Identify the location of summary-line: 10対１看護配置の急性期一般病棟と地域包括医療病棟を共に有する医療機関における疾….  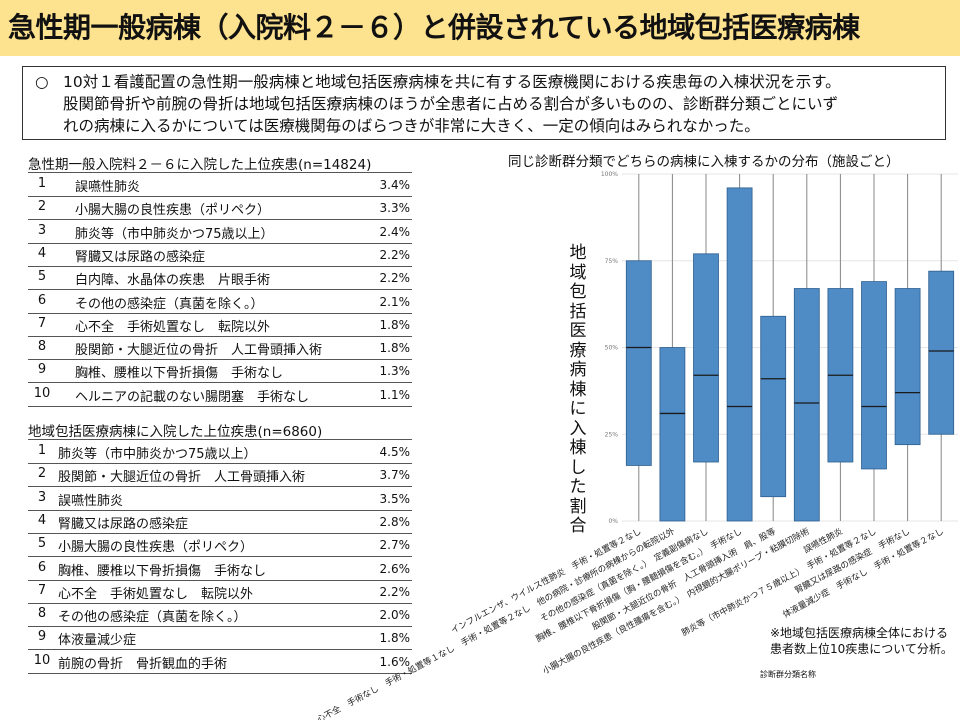
(452, 82).